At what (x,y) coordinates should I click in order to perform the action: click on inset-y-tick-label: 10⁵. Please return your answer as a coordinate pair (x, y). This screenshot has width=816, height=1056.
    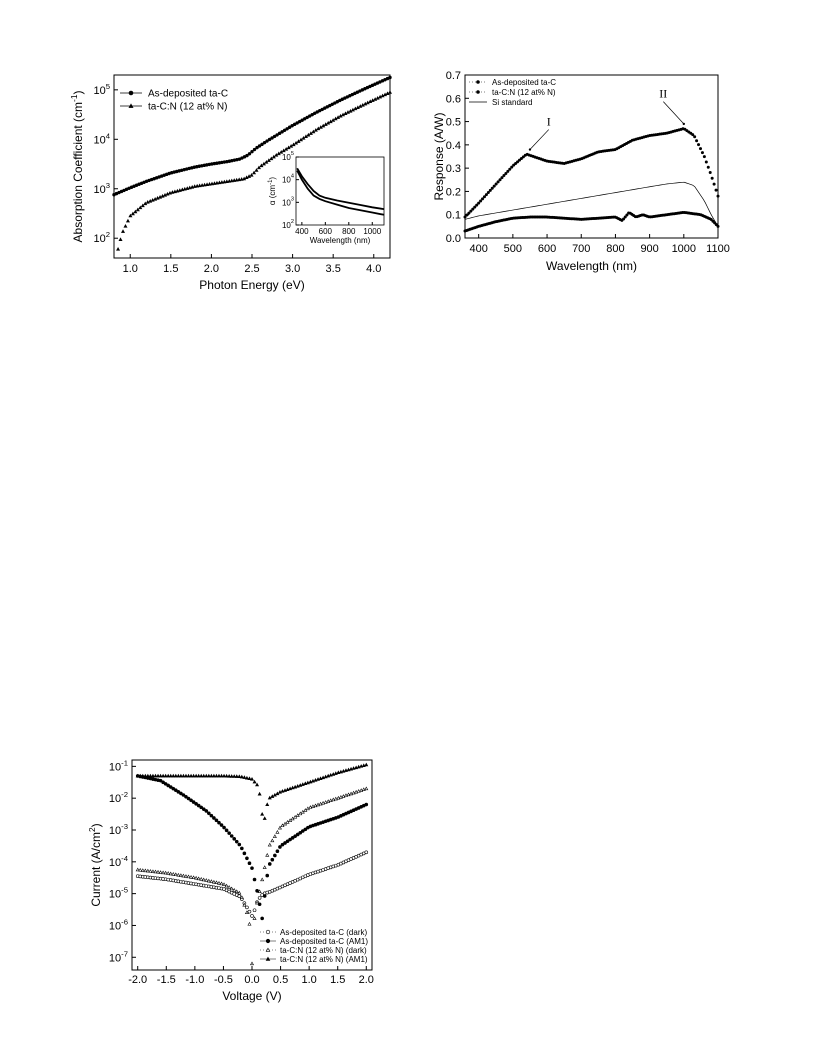
    Looking at the image, I should click on (288, 156).